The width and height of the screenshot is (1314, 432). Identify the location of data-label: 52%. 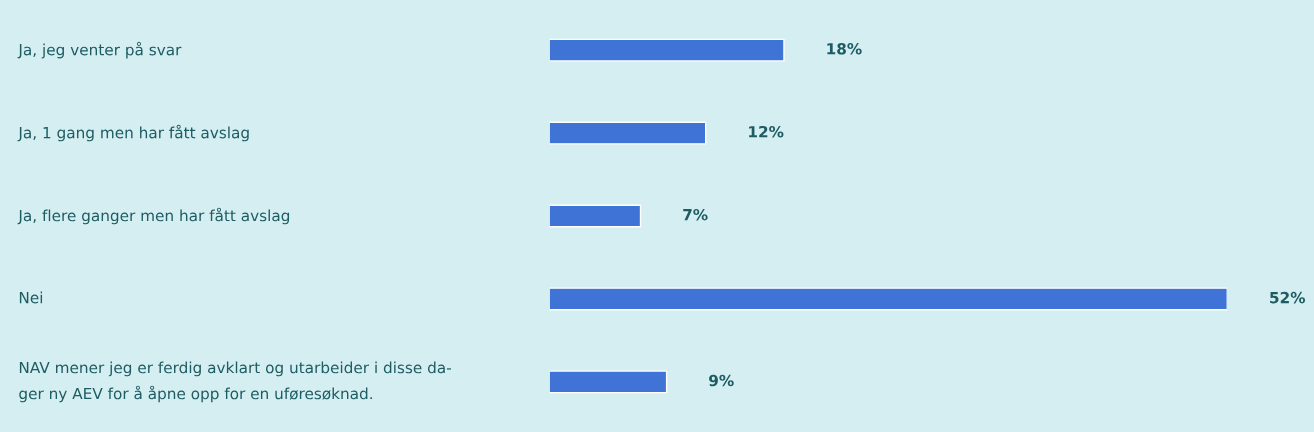
(1288, 297).